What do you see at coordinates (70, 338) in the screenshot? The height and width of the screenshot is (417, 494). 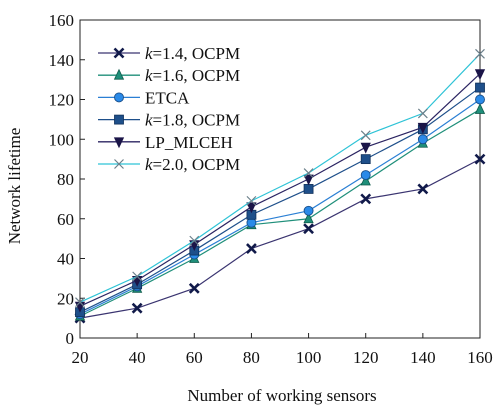 I see `y-tick-label: 0` at bounding box center [70, 338].